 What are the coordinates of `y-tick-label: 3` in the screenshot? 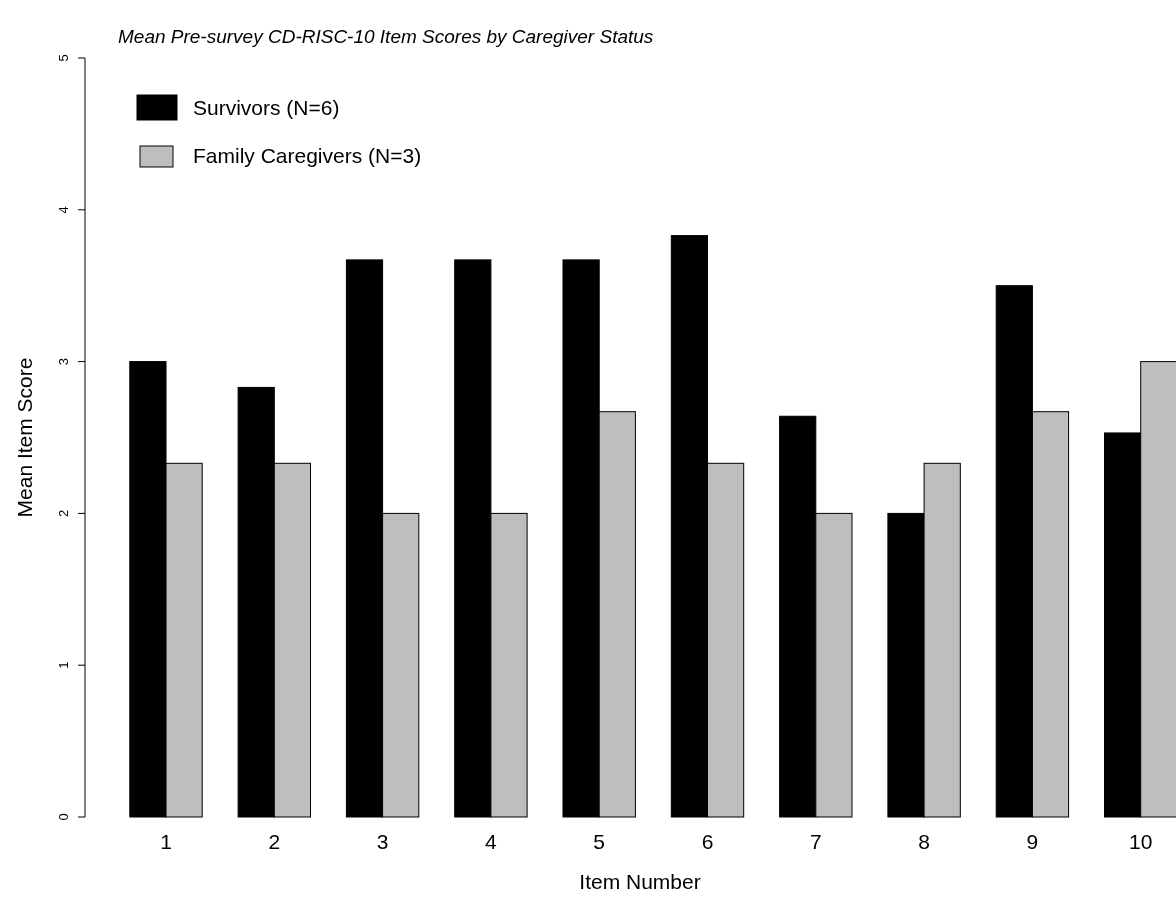 It's located at (63, 361).